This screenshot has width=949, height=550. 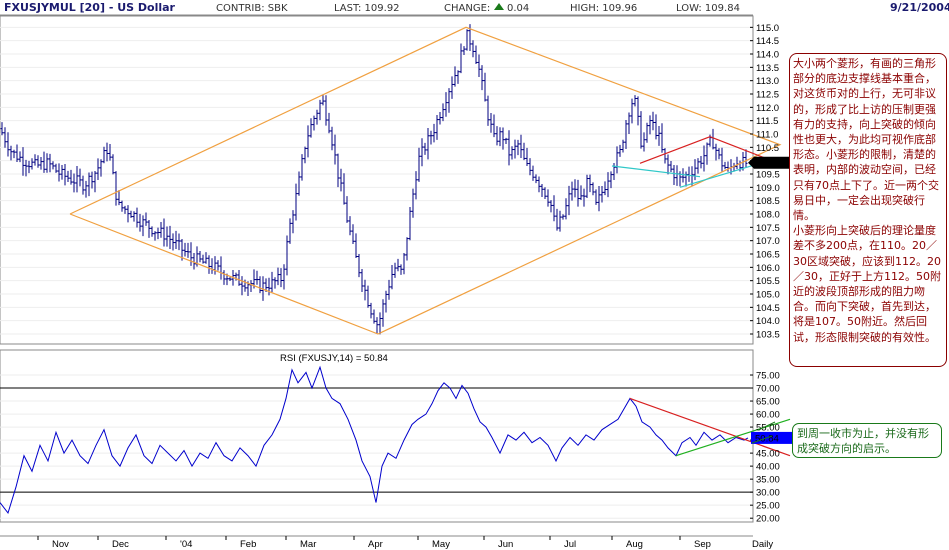 I want to click on trendline-small-lower-right, so click(x=720, y=175).